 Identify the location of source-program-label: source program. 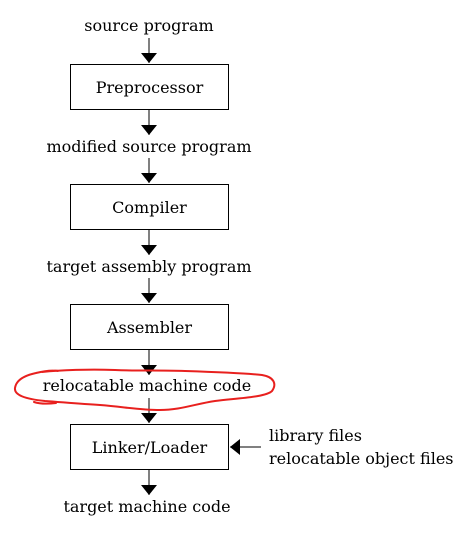
(149, 25).